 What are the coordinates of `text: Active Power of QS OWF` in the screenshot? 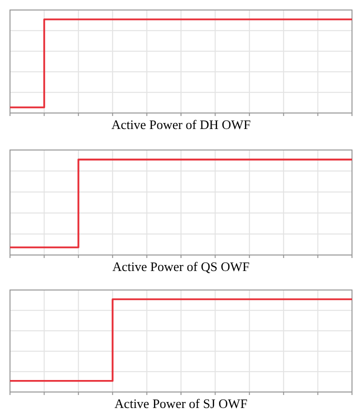 It's located at (181, 266).